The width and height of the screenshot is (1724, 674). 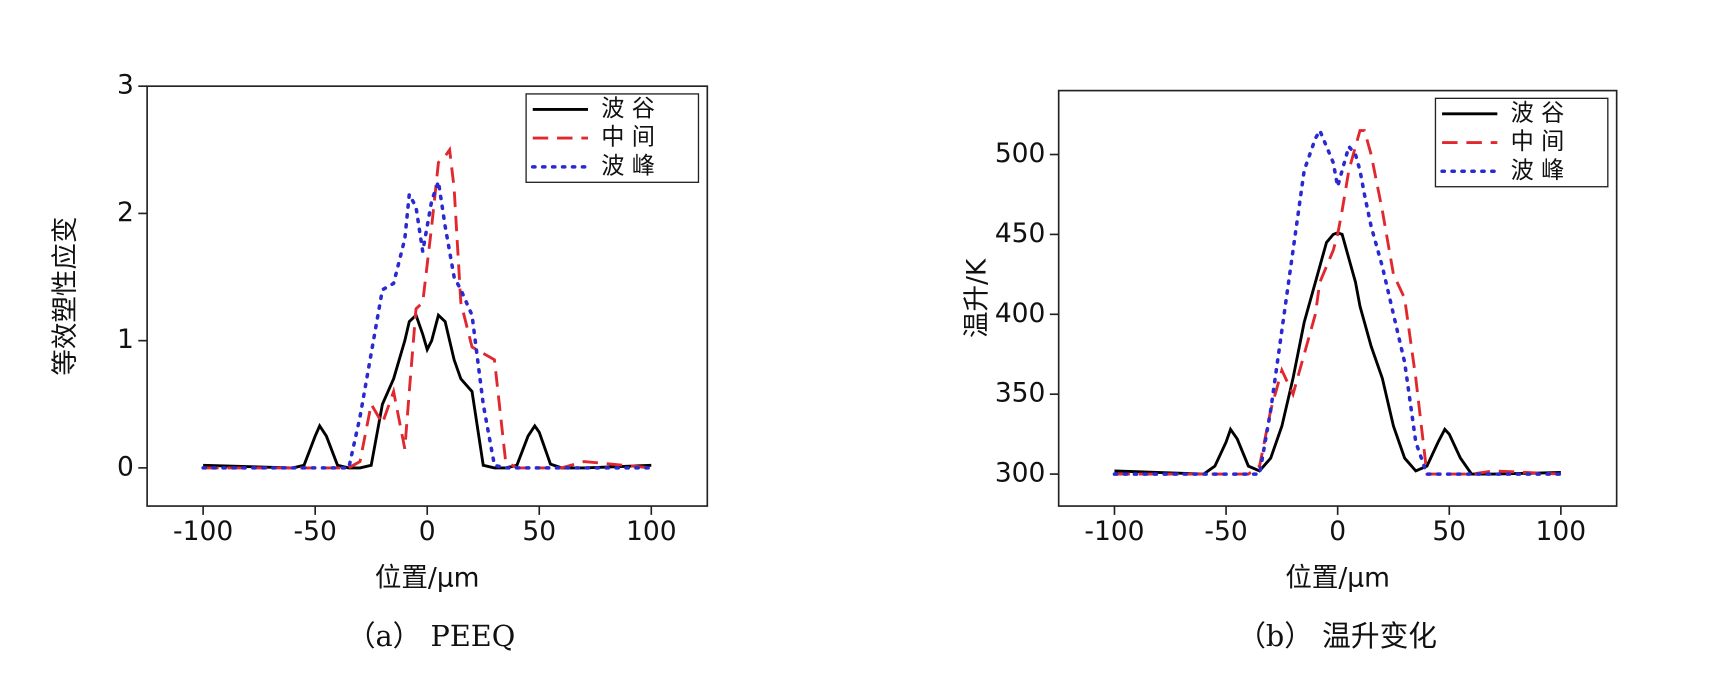 What do you see at coordinates (125, 339) in the screenshot?
I see `y-tick-label: 1` at bounding box center [125, 339].